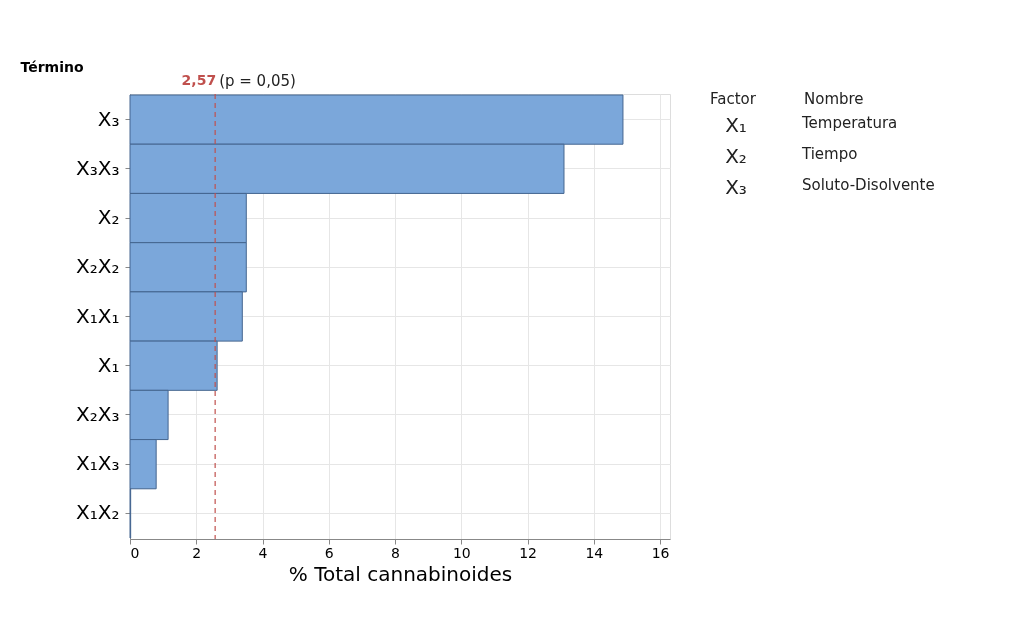 The height and width of the screenshot is (631, 1025). Describe the element at coordinates (733, 99) in the screenshot. I see `text: Factor` at that location.